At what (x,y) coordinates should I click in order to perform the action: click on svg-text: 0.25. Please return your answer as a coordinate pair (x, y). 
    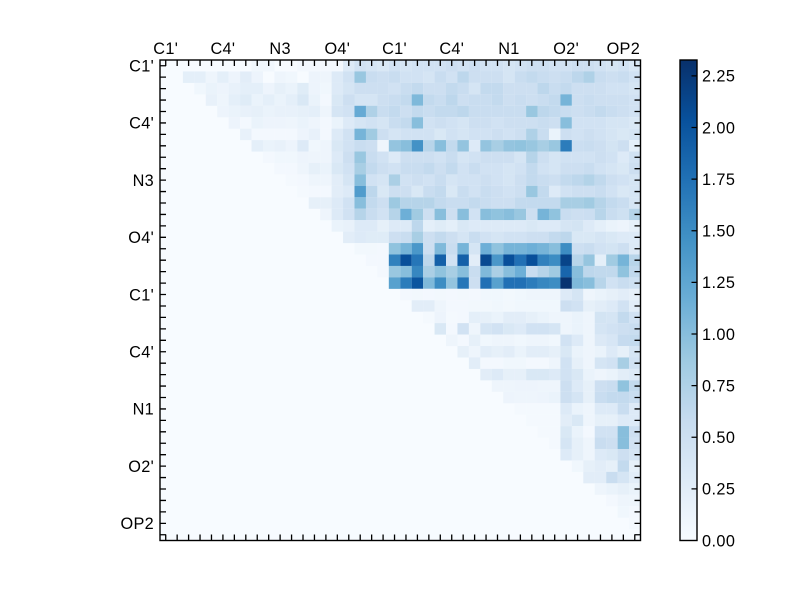
    Looking at the image, I should click on (718, 490).